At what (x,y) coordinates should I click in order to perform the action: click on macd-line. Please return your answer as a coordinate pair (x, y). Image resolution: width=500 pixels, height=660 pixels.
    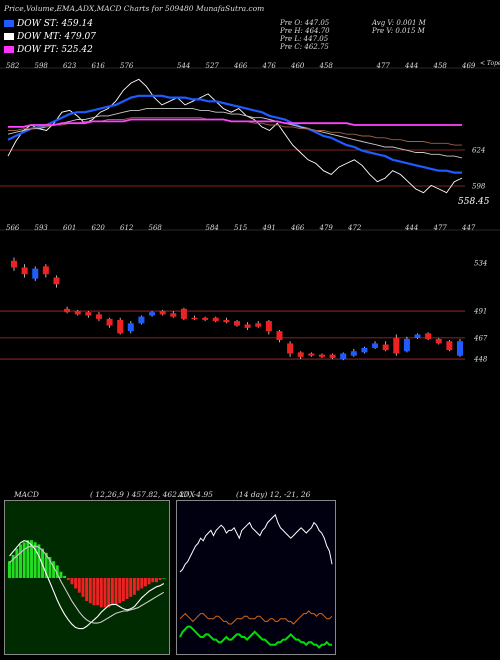
    Looking at the image, I should click on (87, 585).